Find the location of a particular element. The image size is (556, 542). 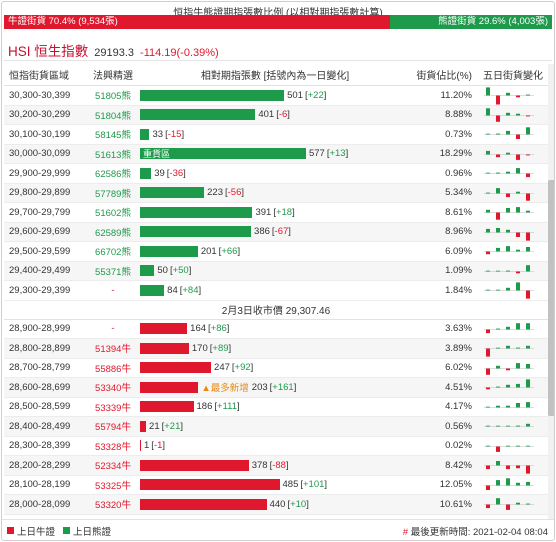

table-row: 28,500-28,599 53339牛 186 [+111] 4.17% is located at coordinates (276, 407).